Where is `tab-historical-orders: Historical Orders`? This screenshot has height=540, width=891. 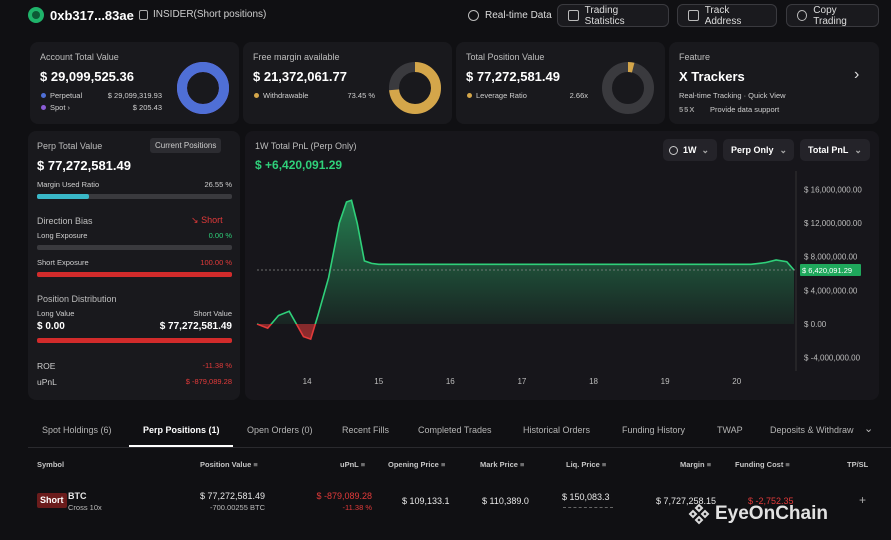 tab-historical-orders: Historical Orders is located at coordinates (557, 430).